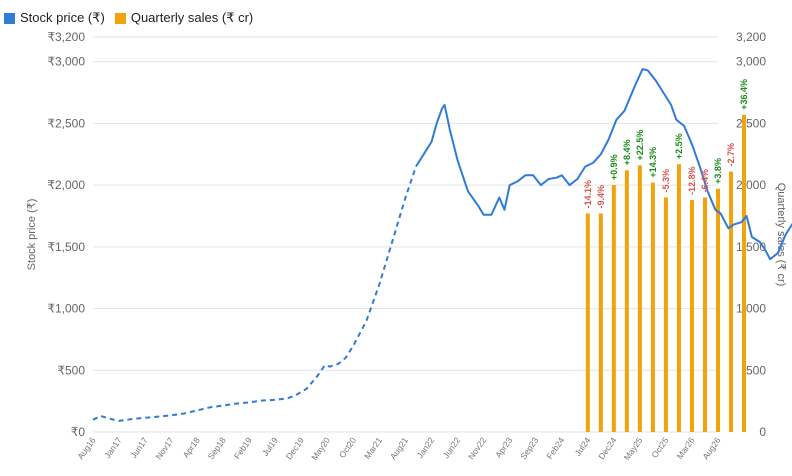 The height and width of the screenshot is (476, 792). Describe the element at coordinates (192, 17) in the screenshot. I see `legend-label-quarterly-sales: Quarterly sales (₹ cr)` at that location.